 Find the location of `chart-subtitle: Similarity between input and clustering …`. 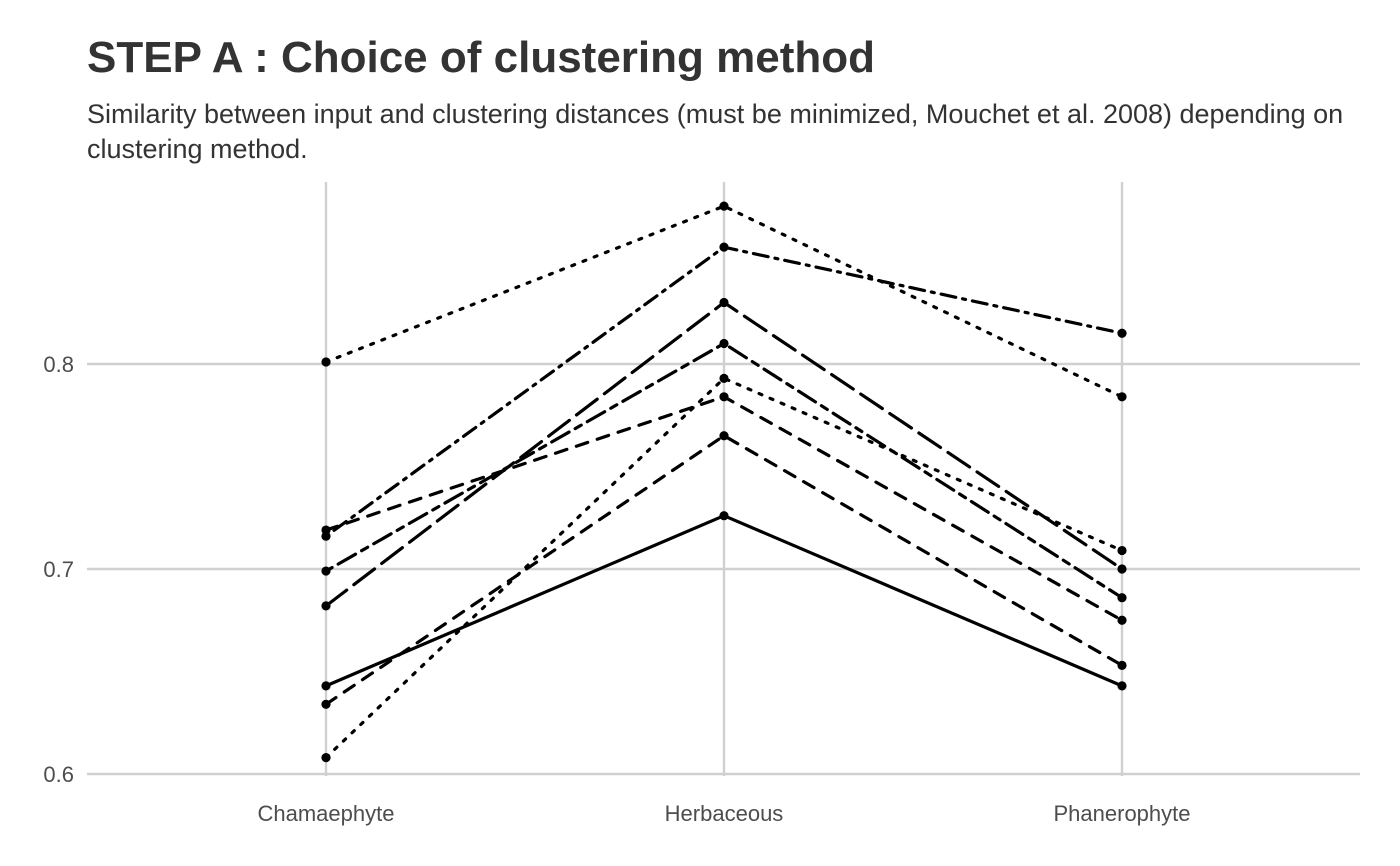

chart-subtitle: Similarity between input and clustering … is located at coordinates (715, 131).